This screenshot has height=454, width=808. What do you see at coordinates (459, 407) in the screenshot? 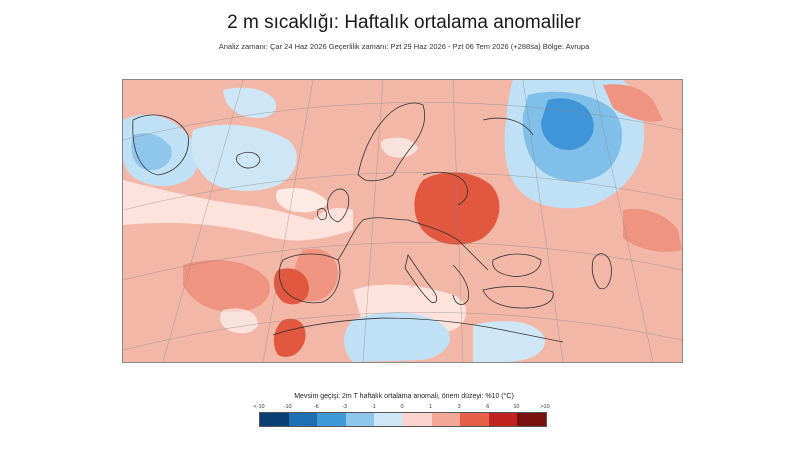
I see `legend-tick-label: 3` at bounding box center [459, 407].